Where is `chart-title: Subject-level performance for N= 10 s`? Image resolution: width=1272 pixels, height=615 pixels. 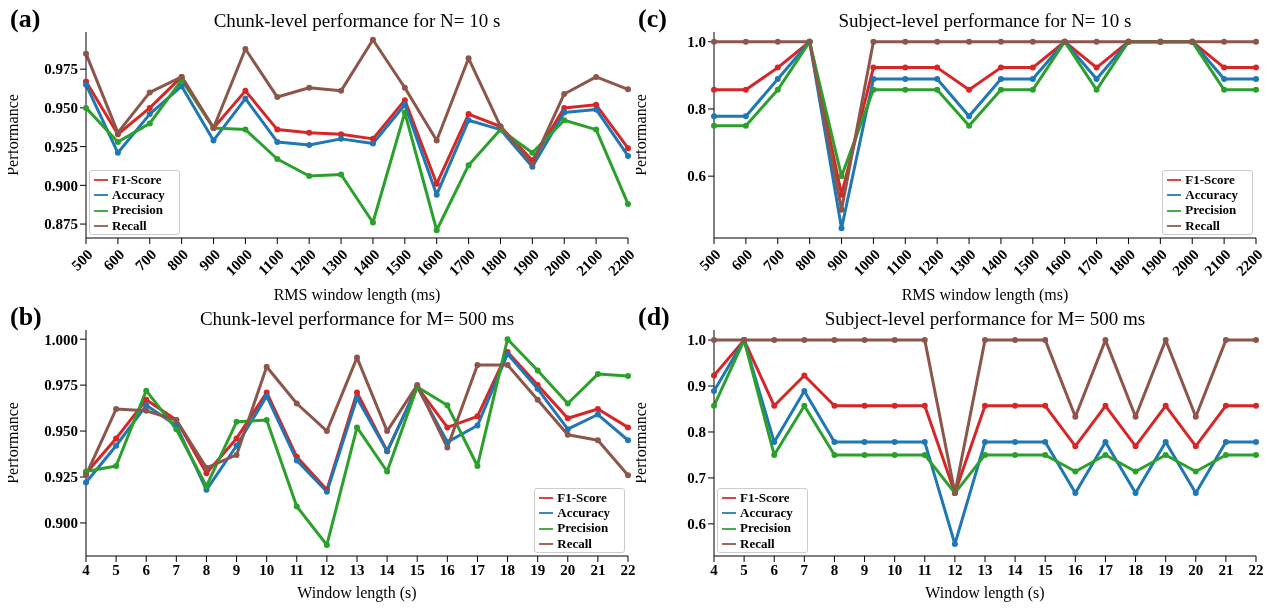 chart-title: Subject-level performance for N= 10 s is located at coordinates (985, 21).